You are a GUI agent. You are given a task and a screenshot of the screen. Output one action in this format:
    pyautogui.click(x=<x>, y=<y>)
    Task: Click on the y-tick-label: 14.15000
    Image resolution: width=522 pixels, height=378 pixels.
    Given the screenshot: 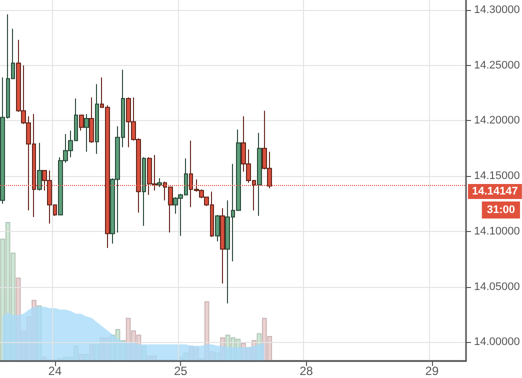 What is the action you would take?
    pyautogui.click(x=497, y=176)
    